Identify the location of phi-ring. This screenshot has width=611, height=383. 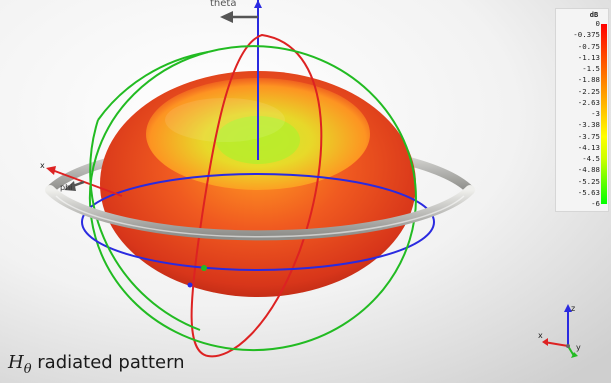
(258, 222).